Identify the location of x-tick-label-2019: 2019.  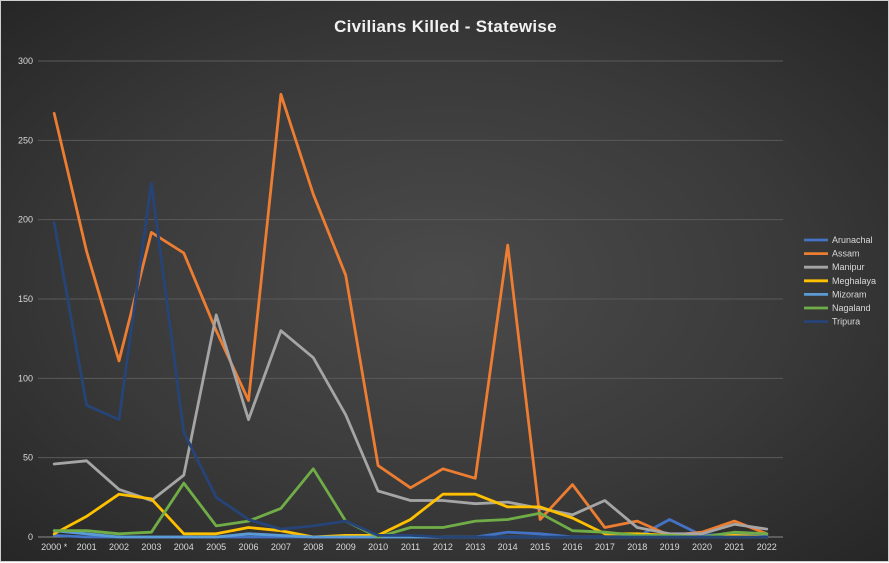
(670, 547).